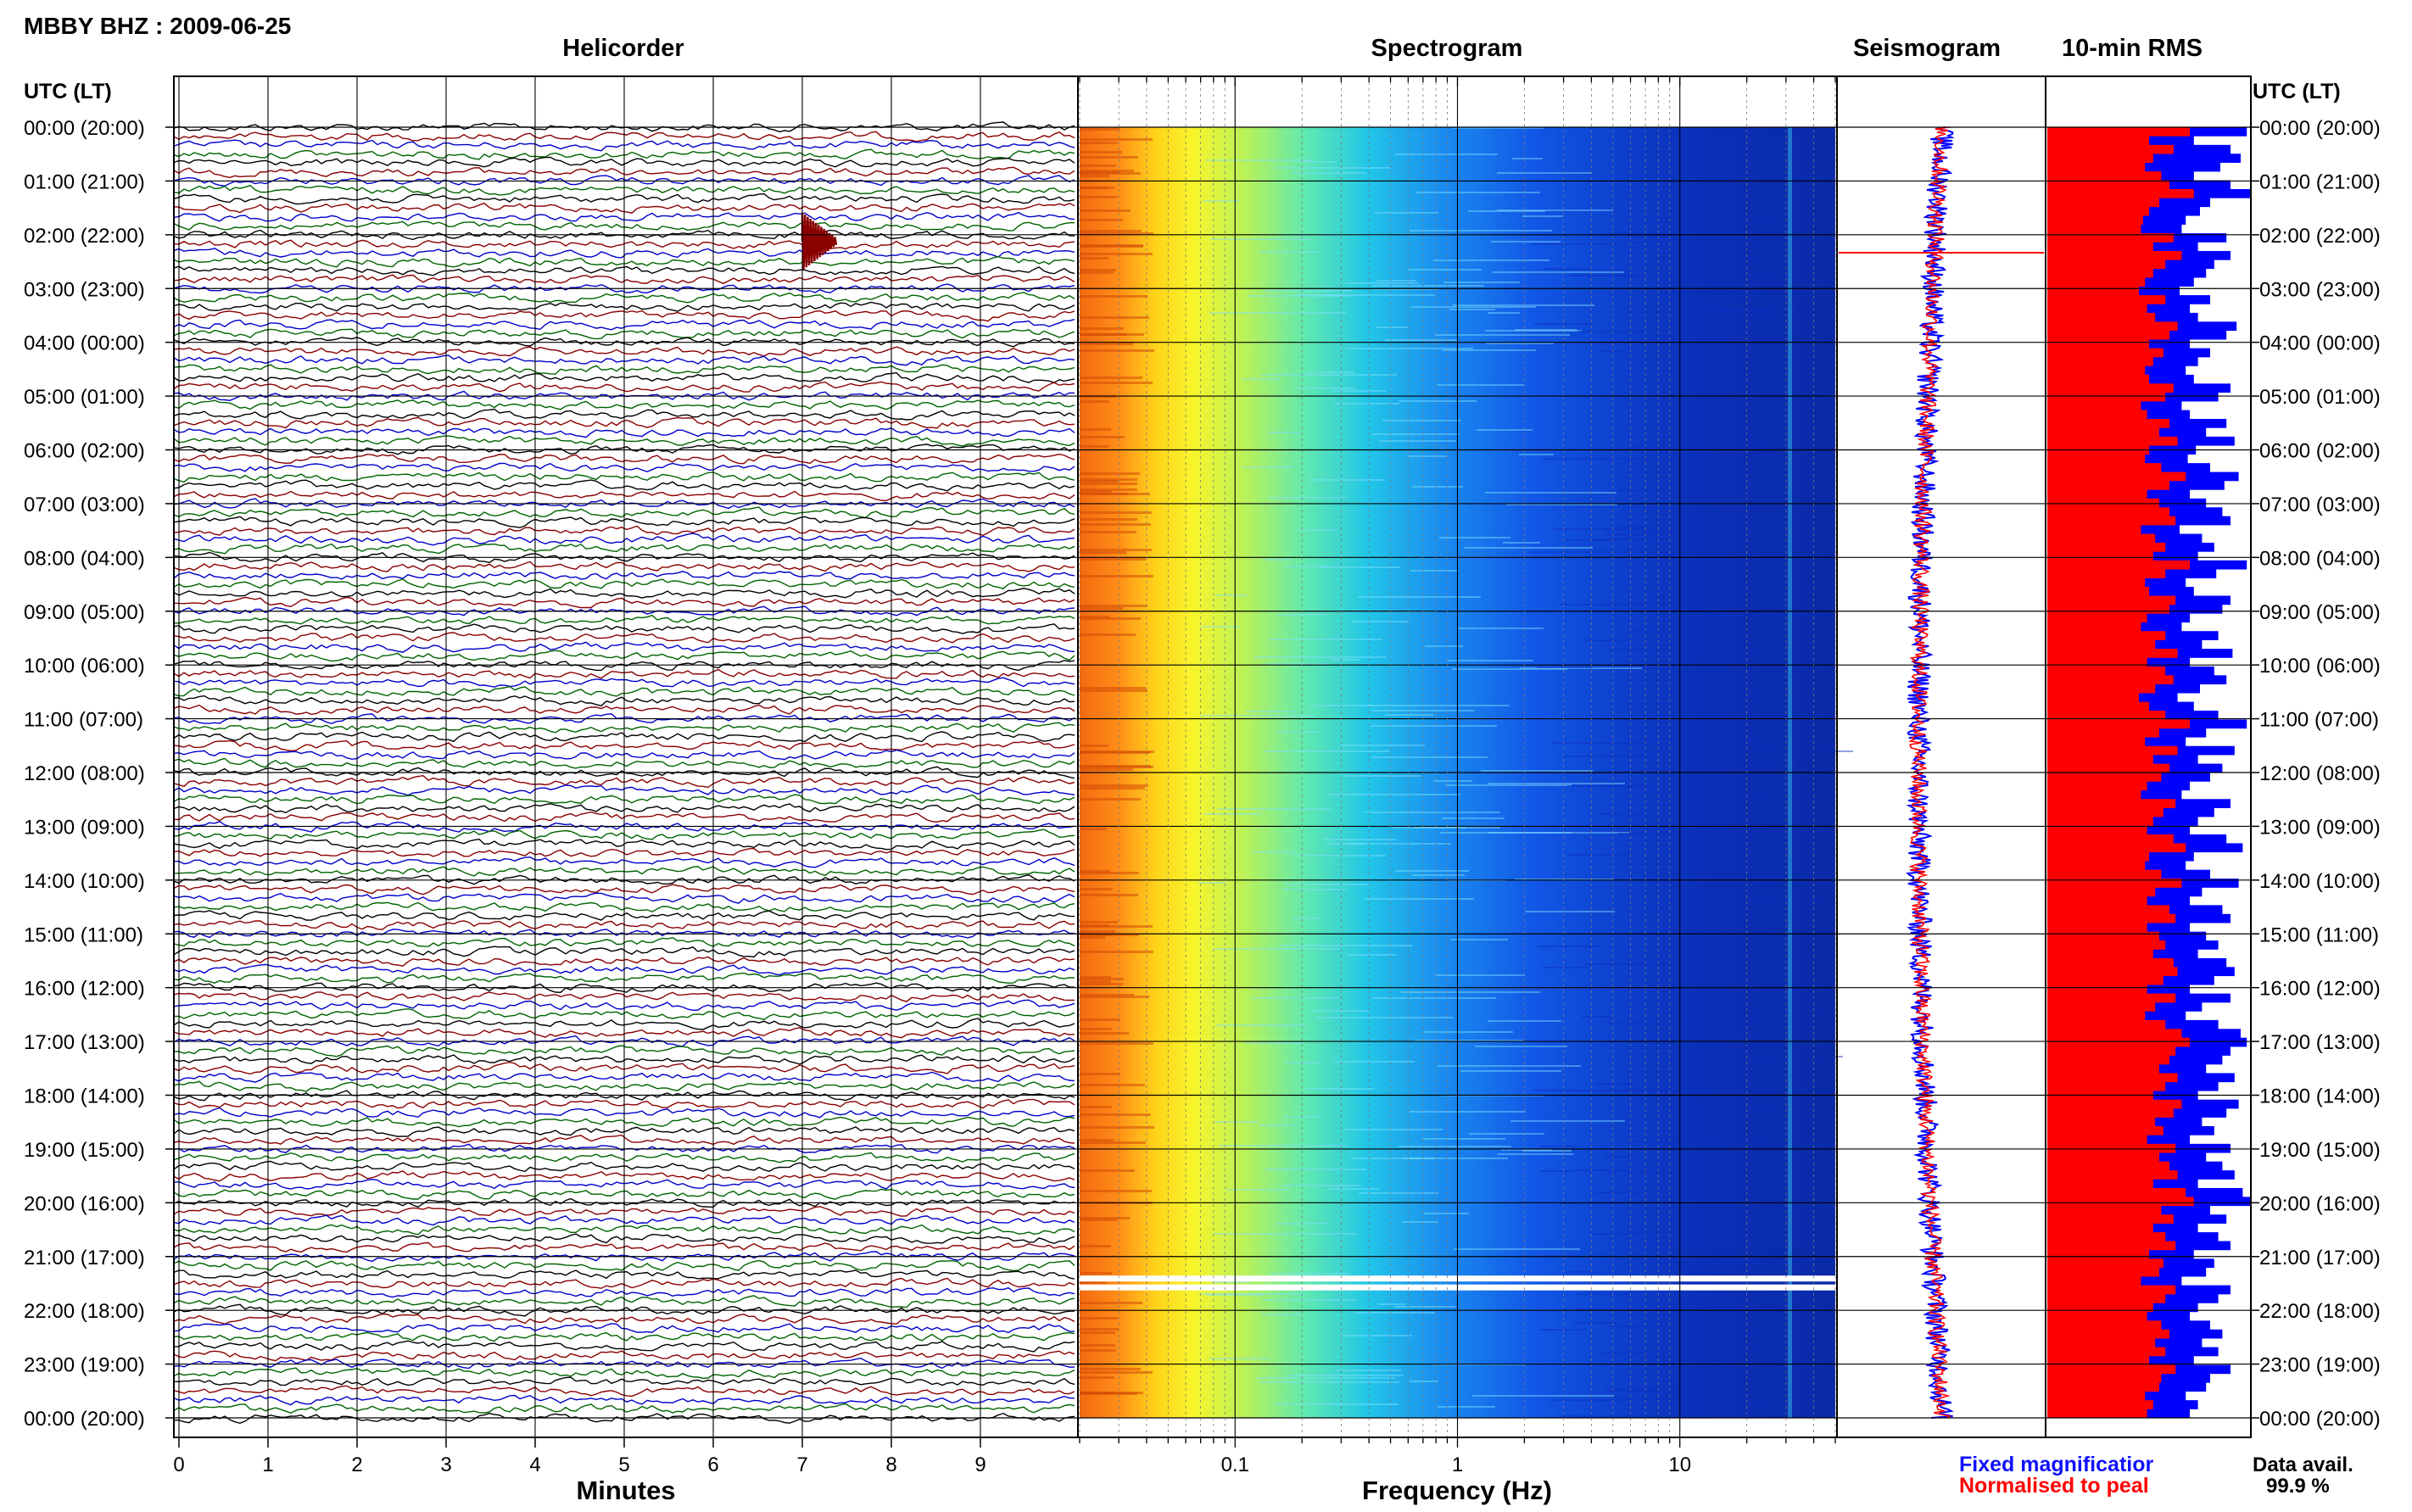 The image size is (2412, 1512). What do you see at coordinates (84, 236) in the screenshot?
I see `utc-tick-label: 02:00 (22:00)` at bounding box center [84, 236].